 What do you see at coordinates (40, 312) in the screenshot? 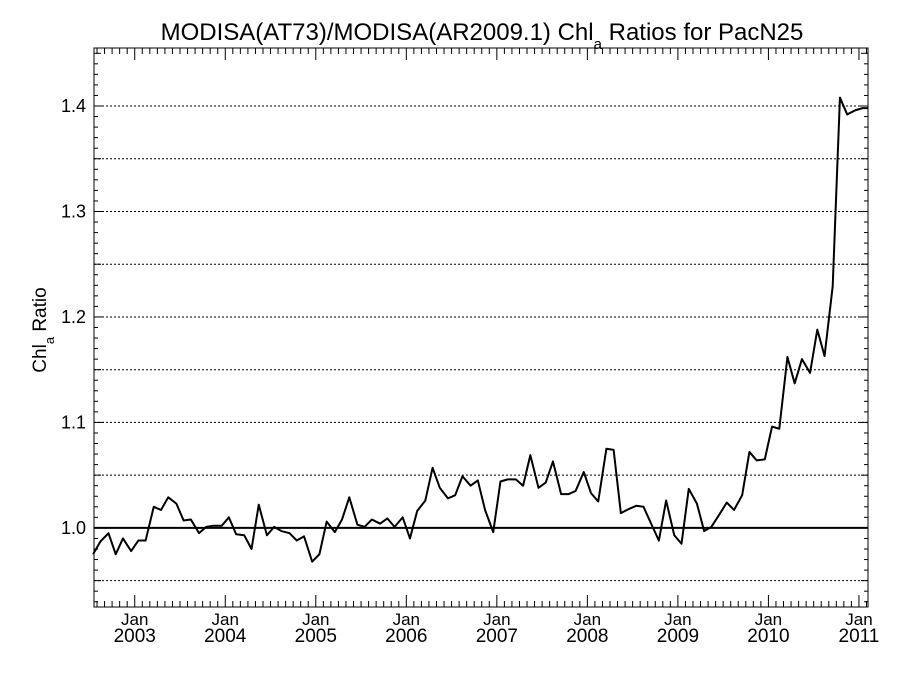
I see `y-axis-label-suffix: Ratio` at bounding box center [40, 312].